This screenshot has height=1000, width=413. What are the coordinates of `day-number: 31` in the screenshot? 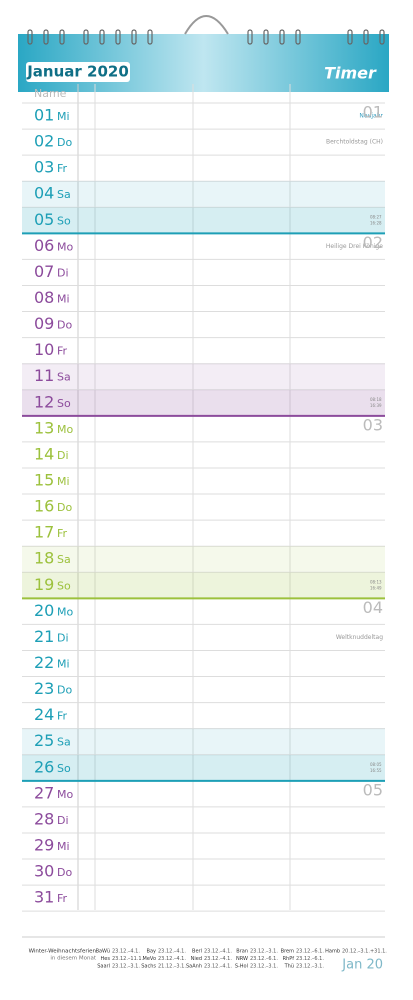 It's located at (44, 897).